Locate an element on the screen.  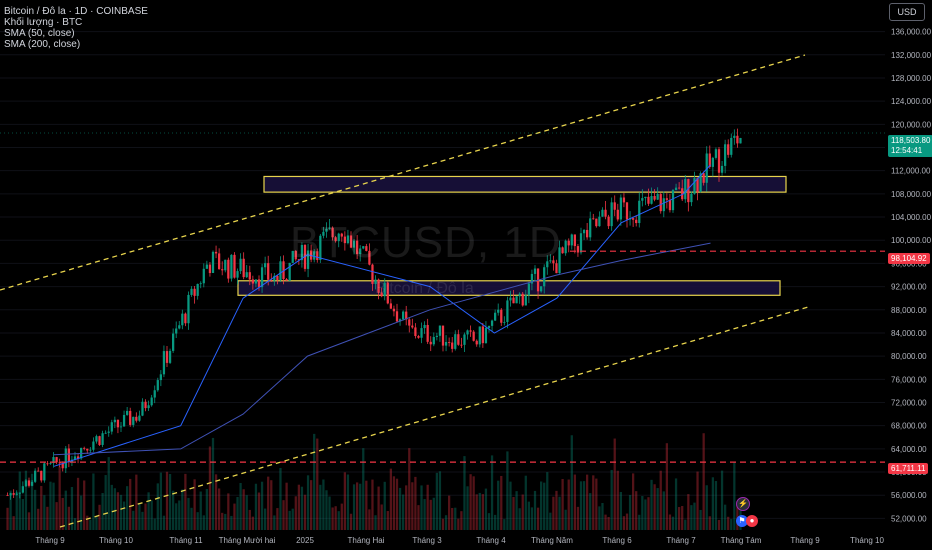
legend-volume: Khối lượng · BTC is located at coordinates (43, 22).